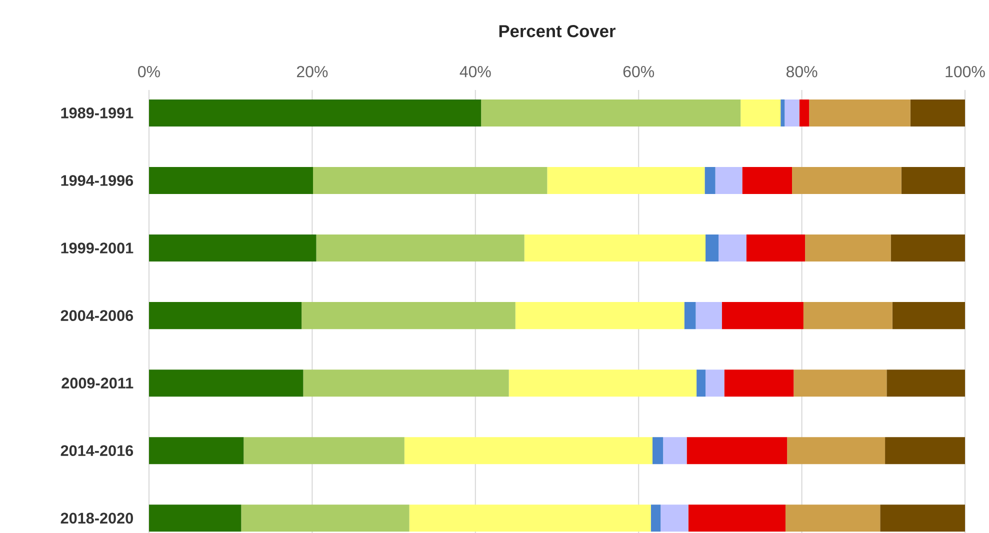 Image resolution: width=989 pixels, height=533 pixels. Describe the element at coordinates (97, 450) in the screenshot. I see `y-tick-label: 2014-2016` at that location.